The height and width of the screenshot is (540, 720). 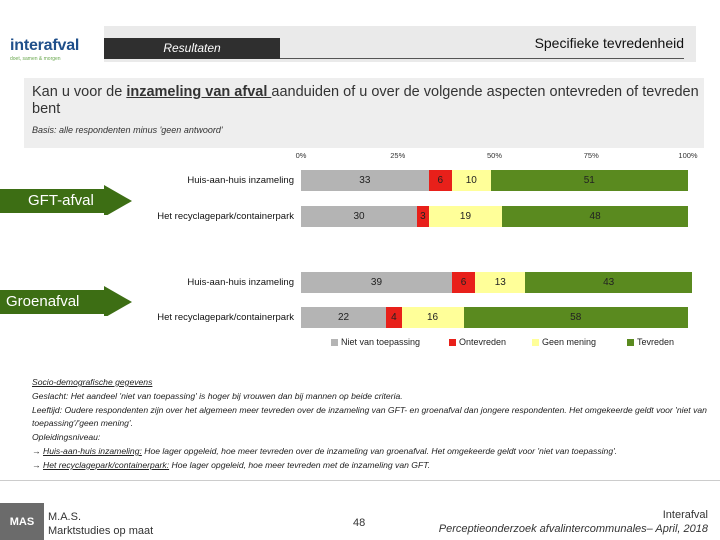 I want to click on bar-segment: 39, so click(x=376, y=282).